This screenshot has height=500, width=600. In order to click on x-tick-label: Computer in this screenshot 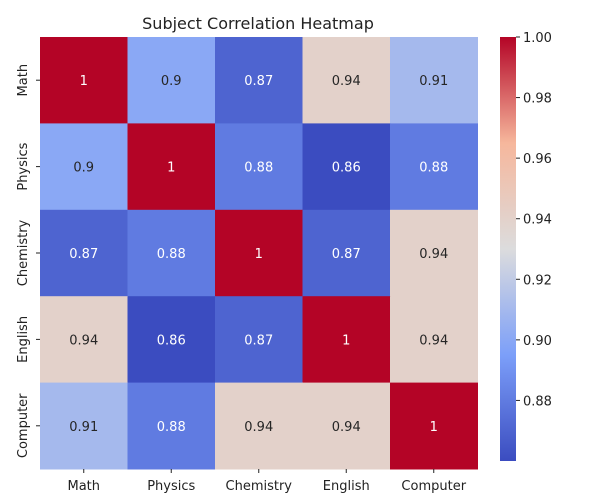, I will do `click(433, 486)`.